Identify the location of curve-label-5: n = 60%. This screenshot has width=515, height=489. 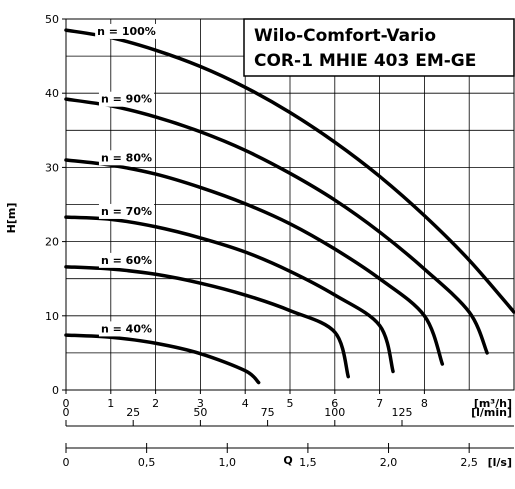
(126, 260).